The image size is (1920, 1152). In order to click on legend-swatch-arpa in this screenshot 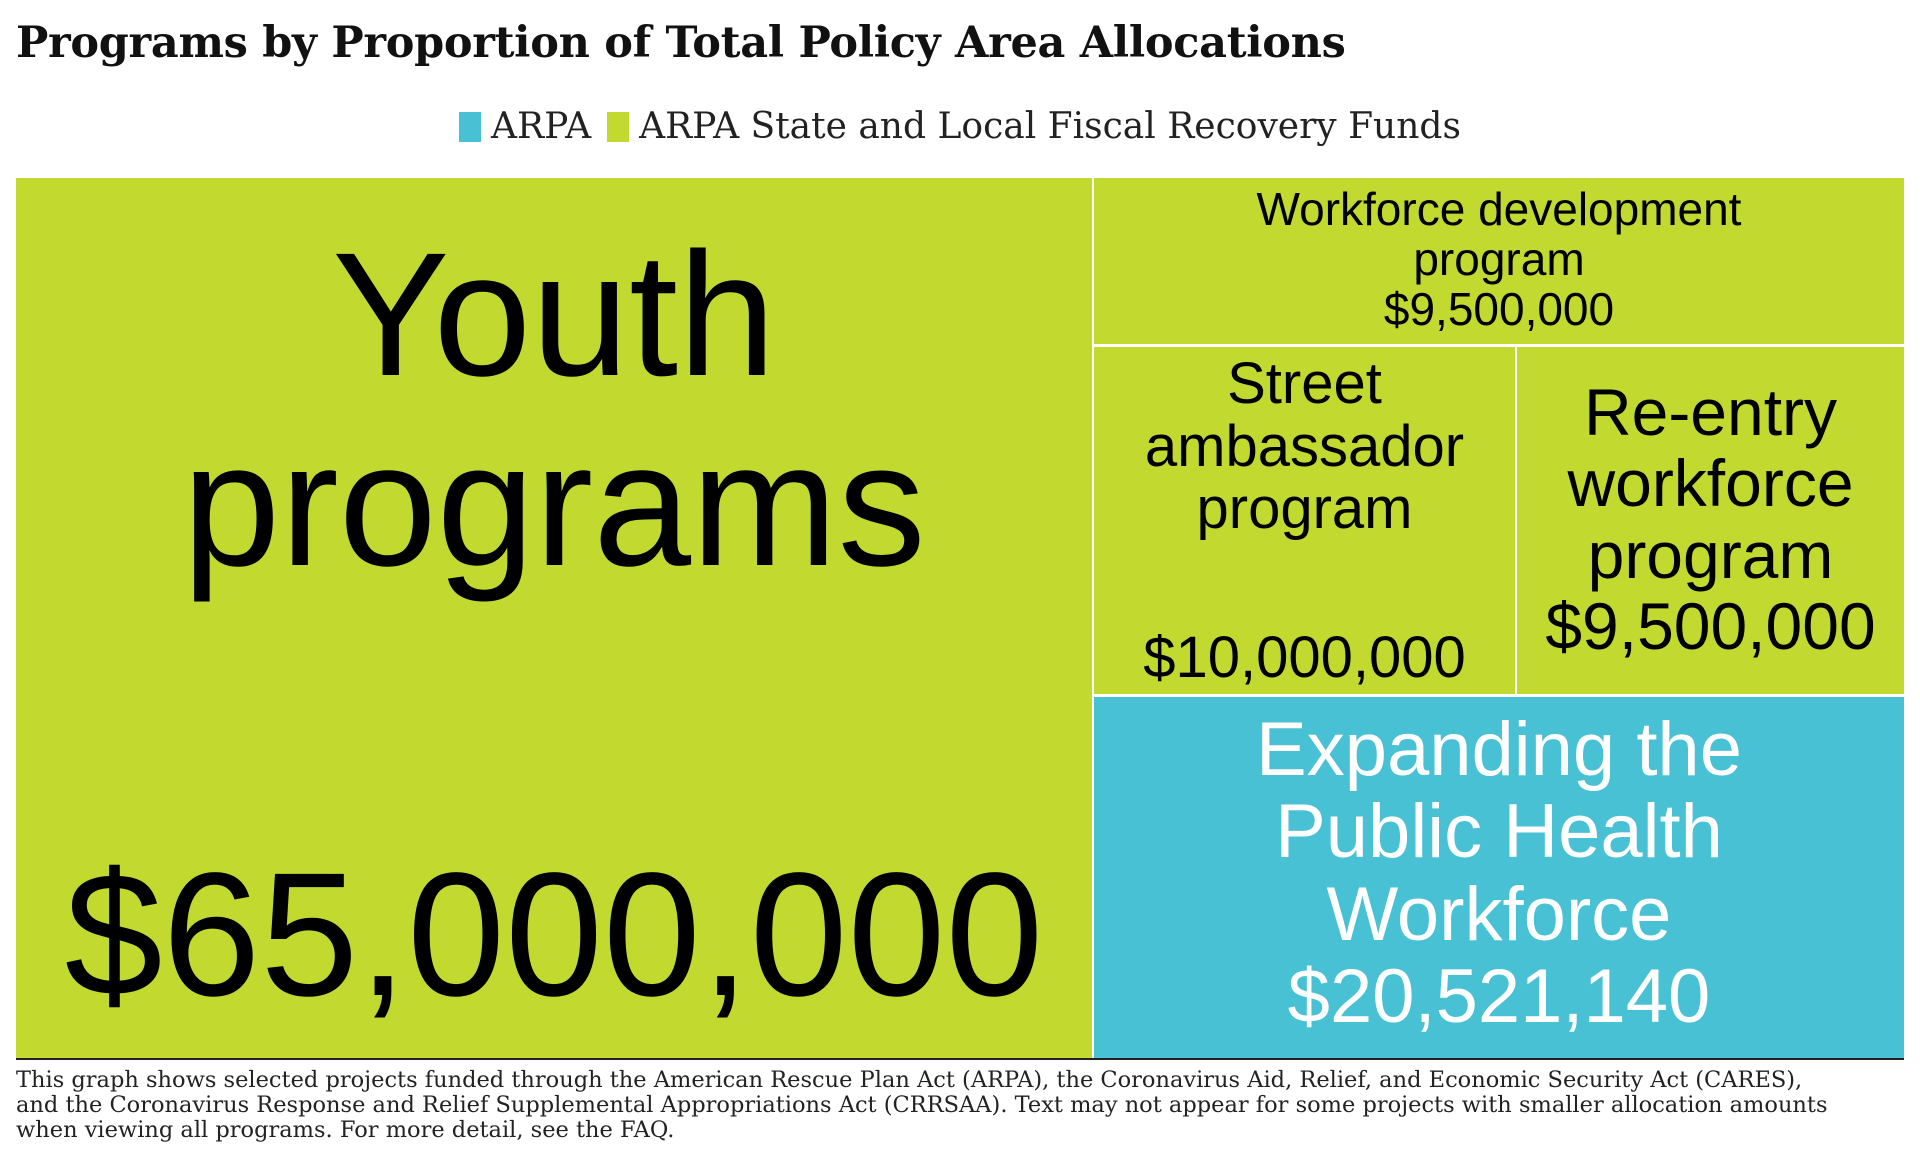, I will do `click(470, 126)`.